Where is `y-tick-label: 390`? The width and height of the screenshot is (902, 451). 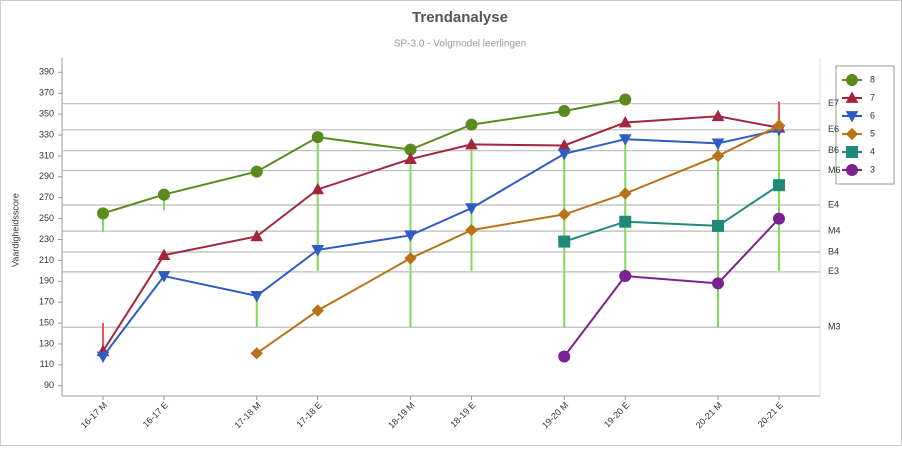 y-tick-label: 390 is located at coordinates (46, 72).